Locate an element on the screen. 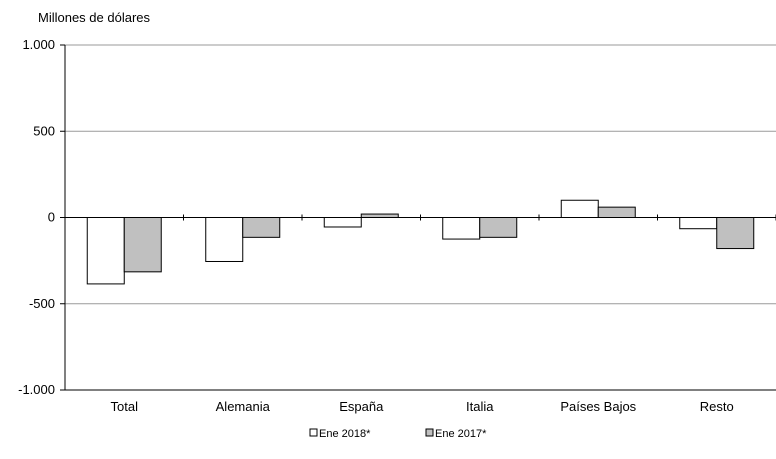  legend-label: Ene 2018* is located at coordinates (345, 434).